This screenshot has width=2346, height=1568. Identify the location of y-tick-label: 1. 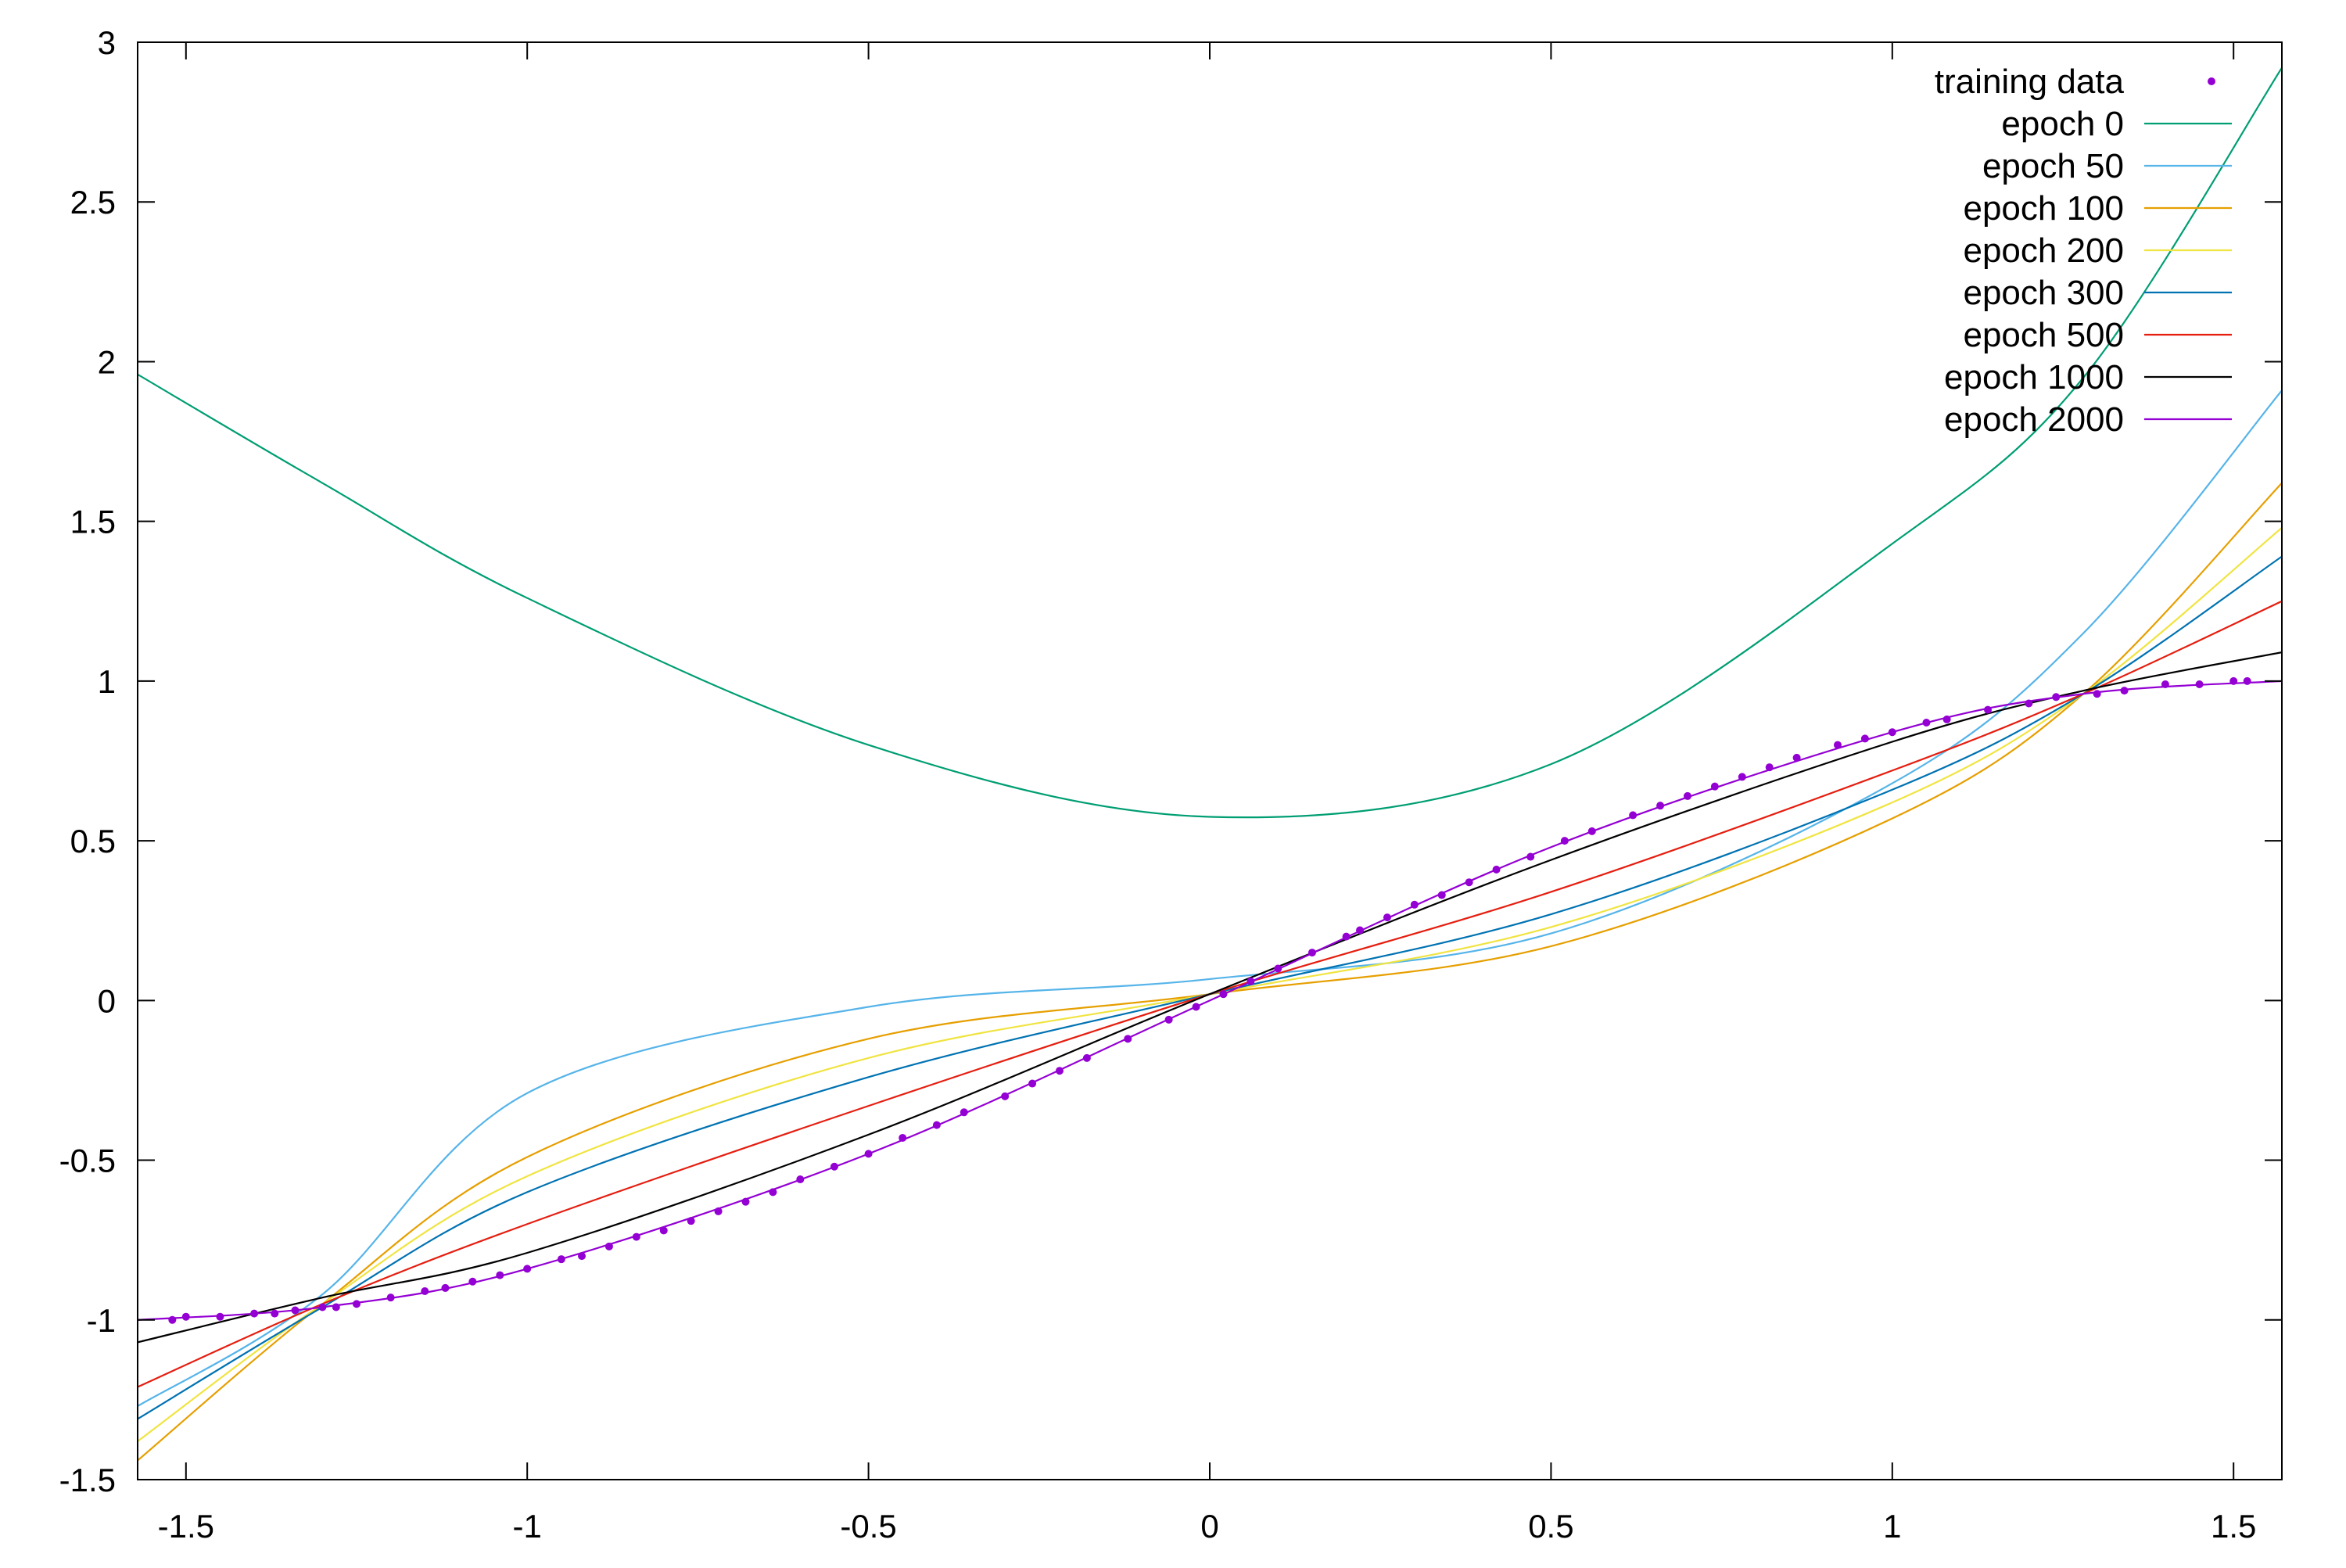
(107, 681).